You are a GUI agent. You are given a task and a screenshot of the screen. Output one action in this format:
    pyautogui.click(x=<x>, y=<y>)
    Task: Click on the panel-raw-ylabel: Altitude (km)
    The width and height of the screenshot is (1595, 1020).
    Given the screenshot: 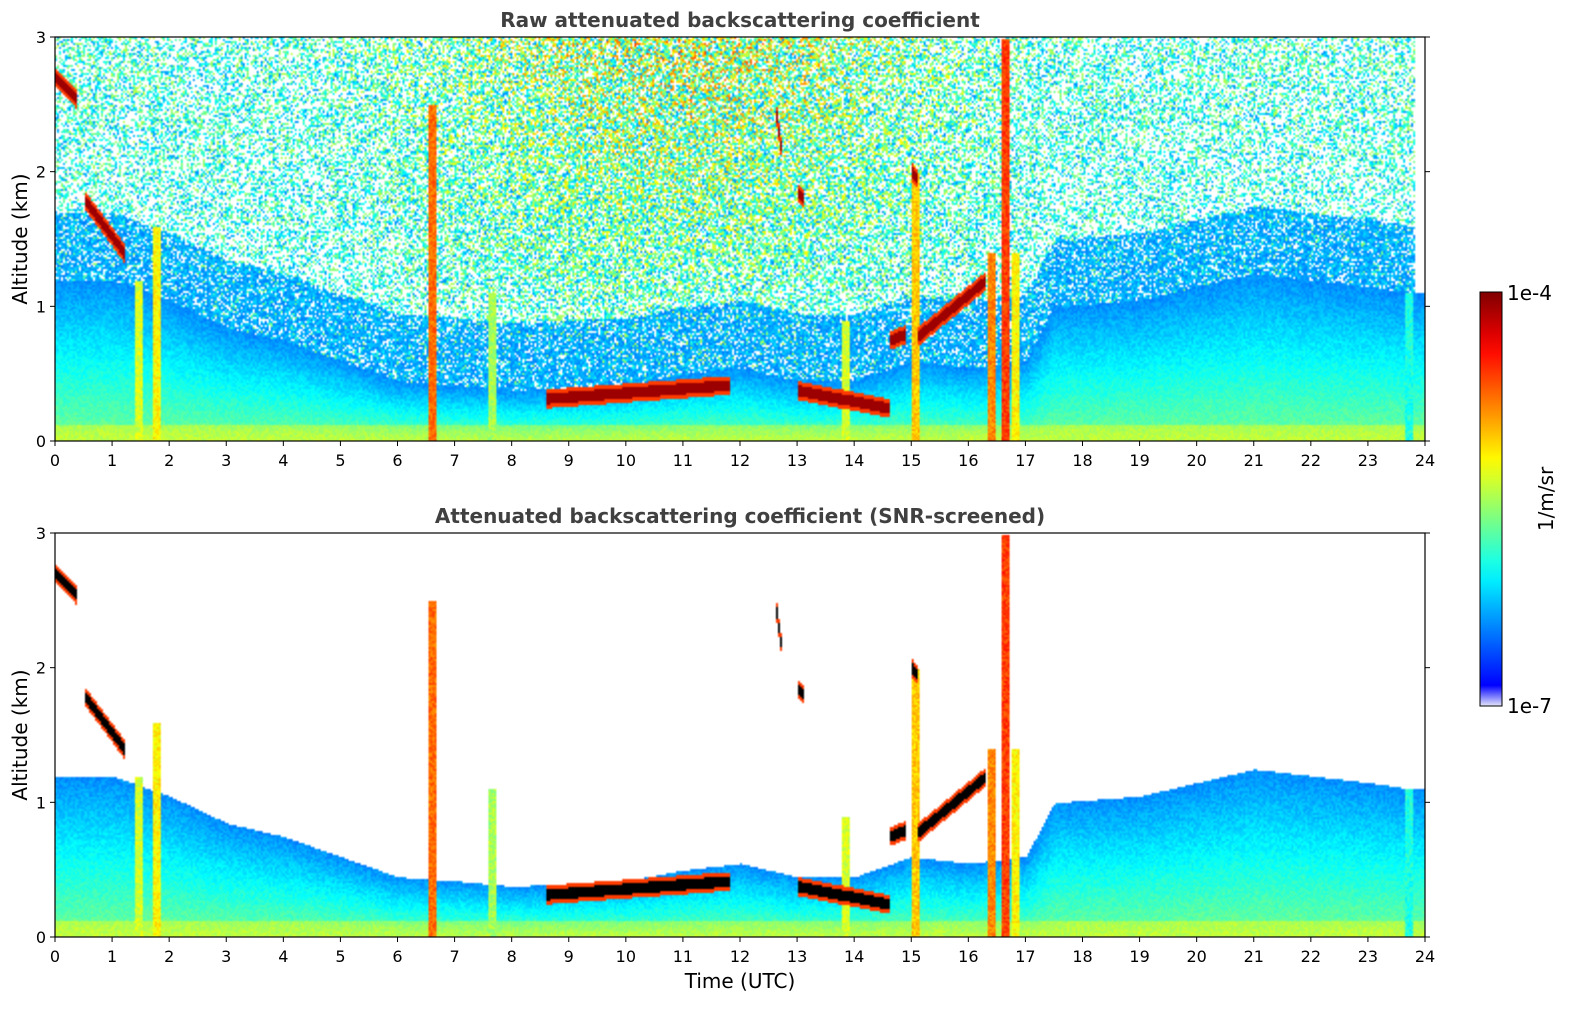 What is the action you would take?
    pyautogui.click(x=20, y=238)
    